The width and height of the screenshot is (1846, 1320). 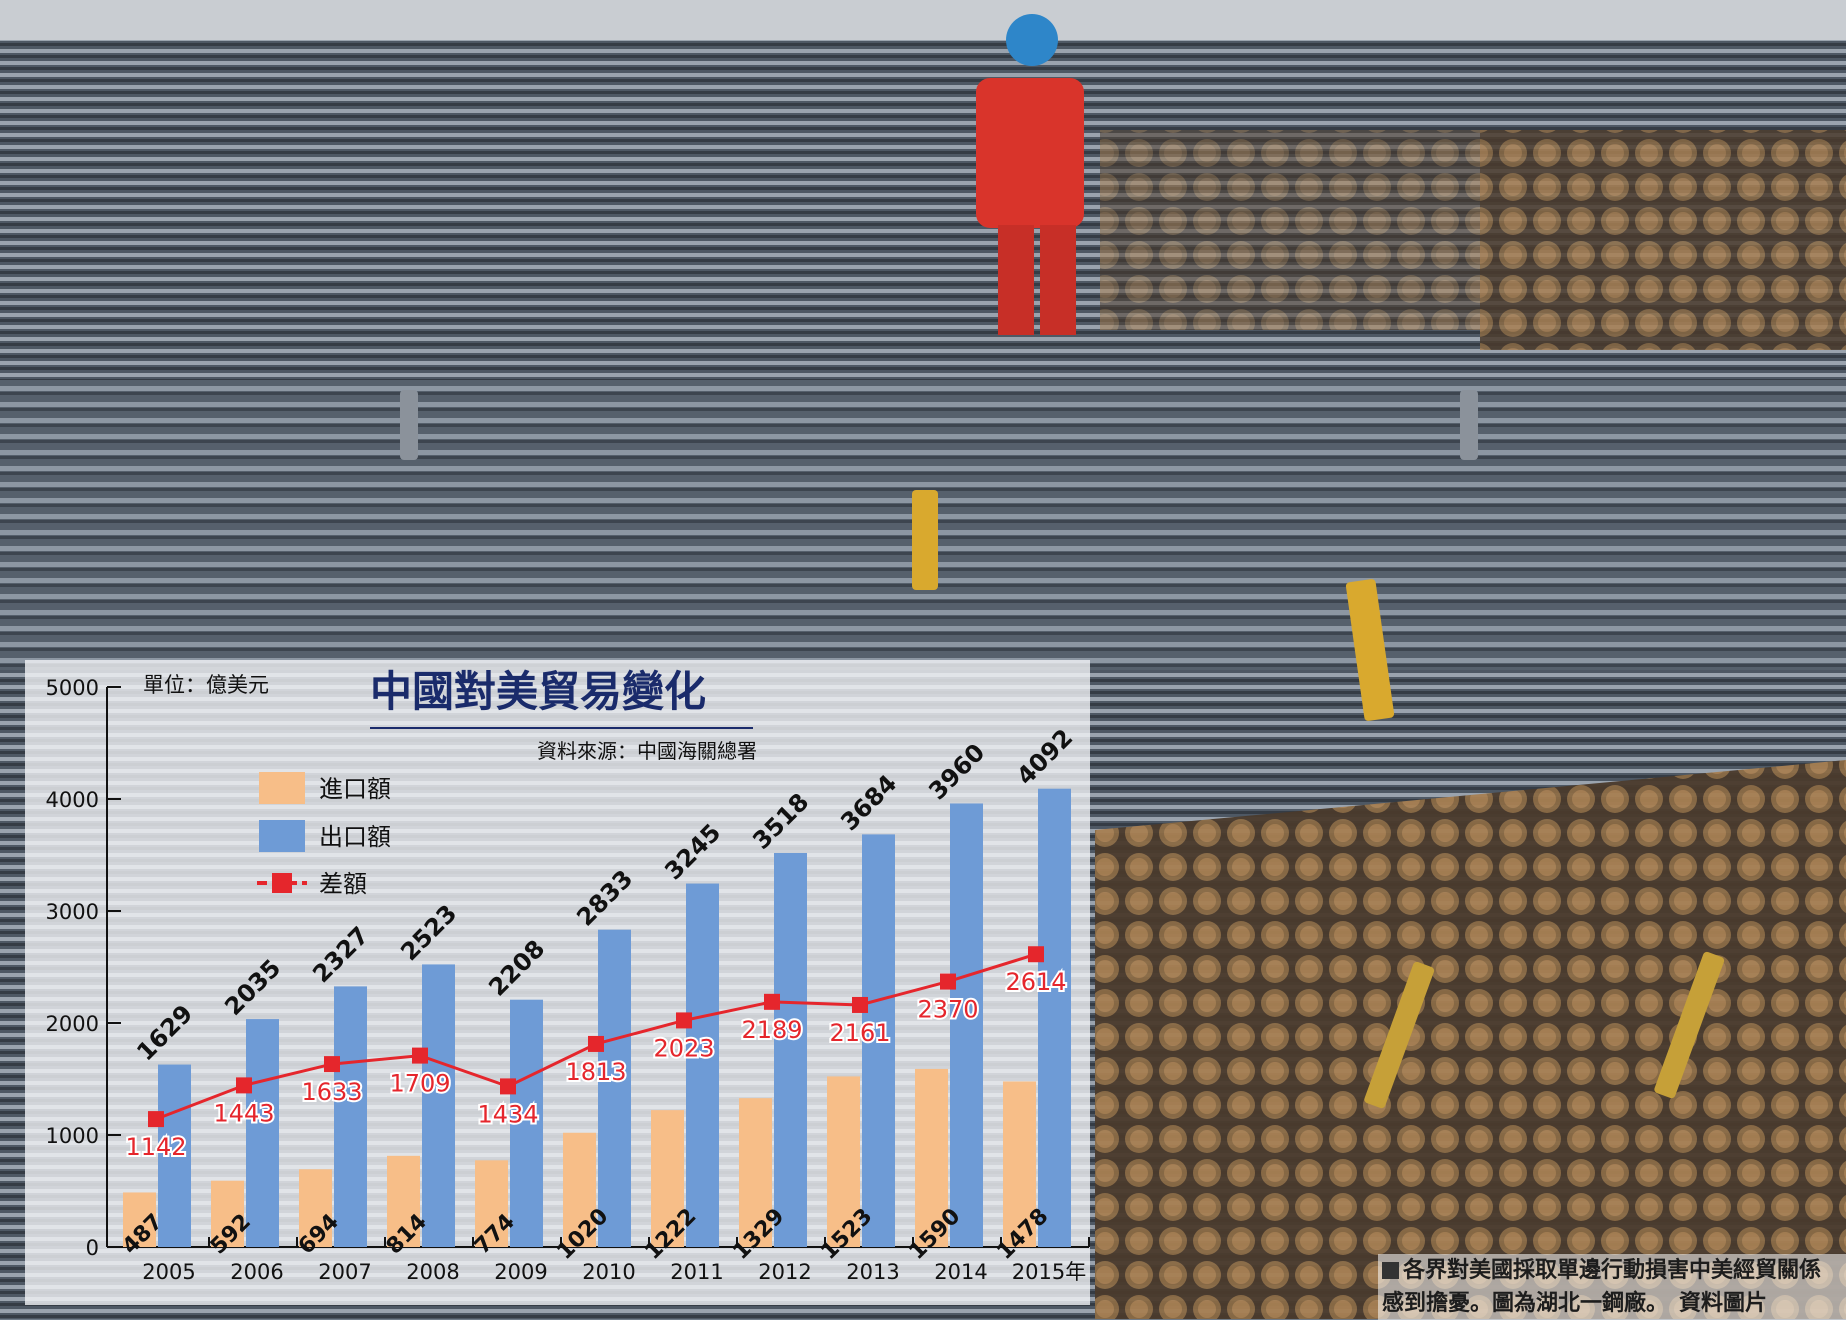 What do you see at coordinates (72, 1136) in the screenshot?
I see `y-tick-label: 1000` at bounding box center [72, 1136].